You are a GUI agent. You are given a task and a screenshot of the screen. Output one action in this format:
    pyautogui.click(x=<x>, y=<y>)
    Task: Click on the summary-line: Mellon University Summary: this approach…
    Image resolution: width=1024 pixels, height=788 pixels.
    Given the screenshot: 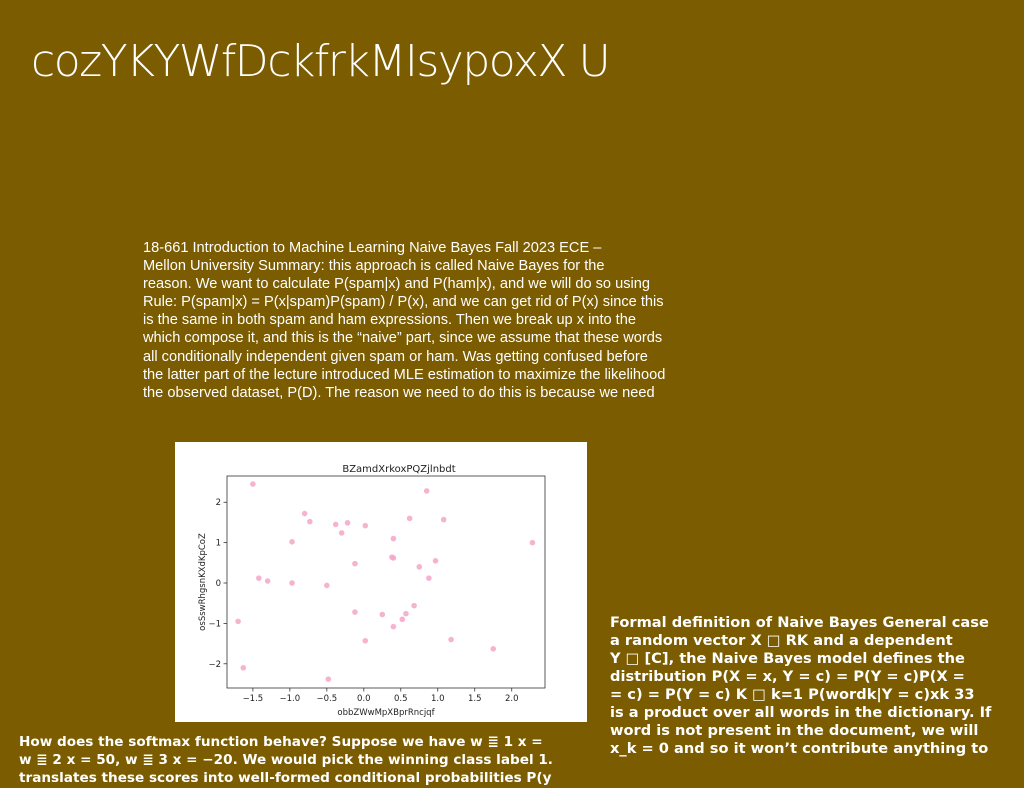 What is the action you would take?
    pyautogui.click(x=374, y=266)
    